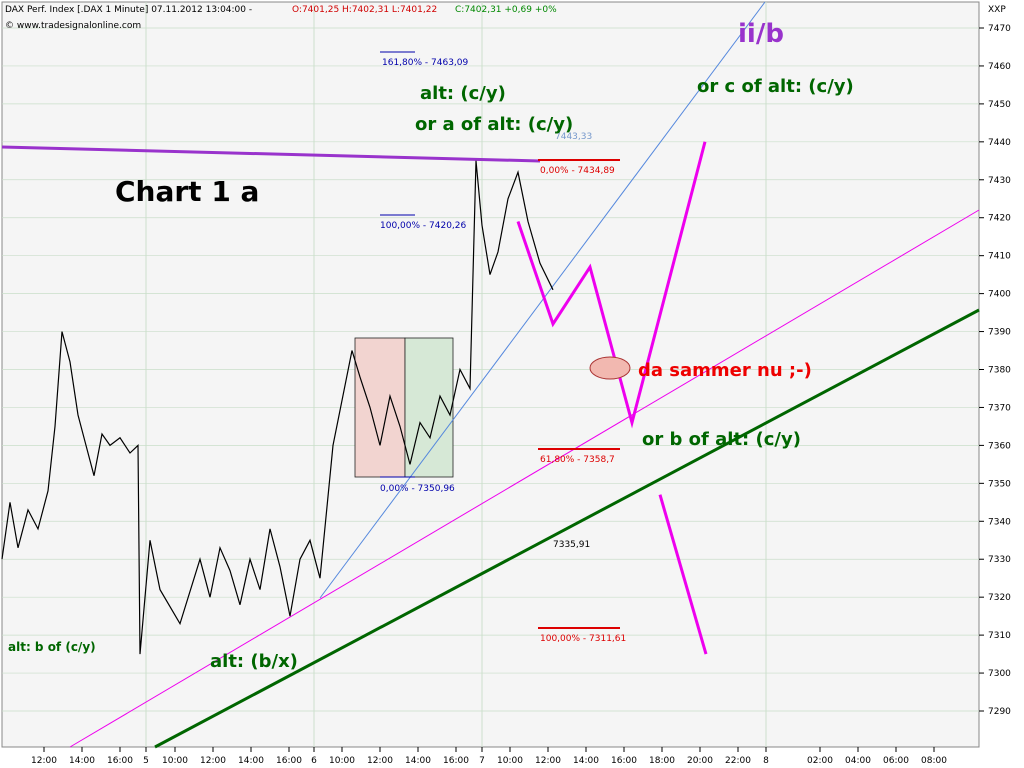 This screenshot has height=768, width=1024. What do you see at coordinates (999, 105) in the screenshot?
I see `y-tick-label: 7450` at bounding box center [999, 105].